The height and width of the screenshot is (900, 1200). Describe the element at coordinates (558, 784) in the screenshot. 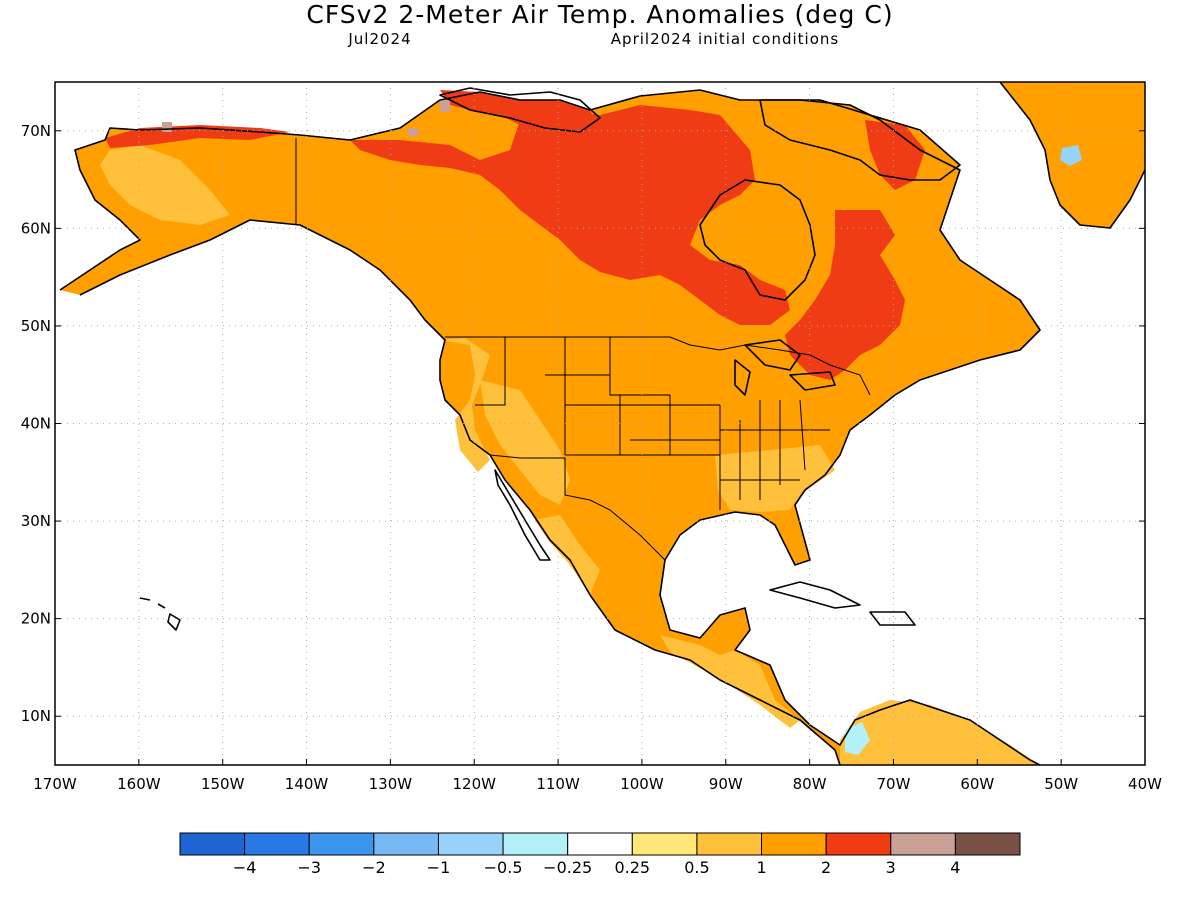

I see `lon-tick-label: 110W` at that location.